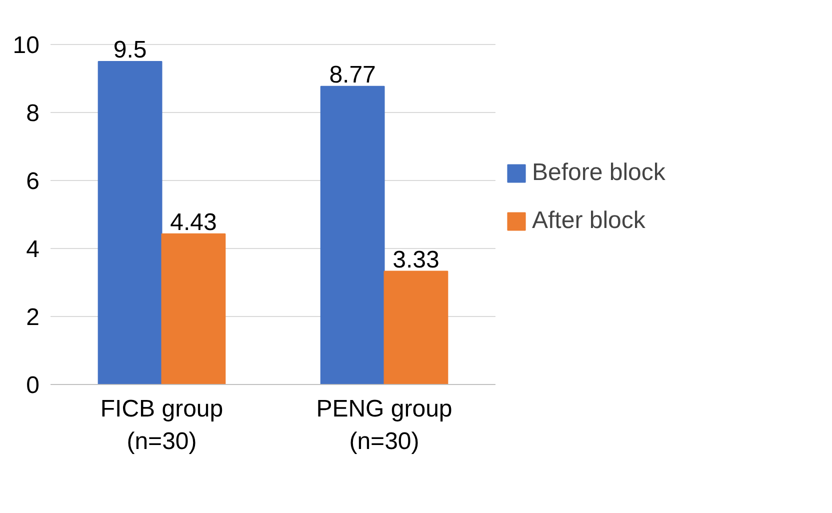 Image resolution: width=832 pixels, height=513 pixels. I want to click on y-tick-label: 8, so click(33, 113).